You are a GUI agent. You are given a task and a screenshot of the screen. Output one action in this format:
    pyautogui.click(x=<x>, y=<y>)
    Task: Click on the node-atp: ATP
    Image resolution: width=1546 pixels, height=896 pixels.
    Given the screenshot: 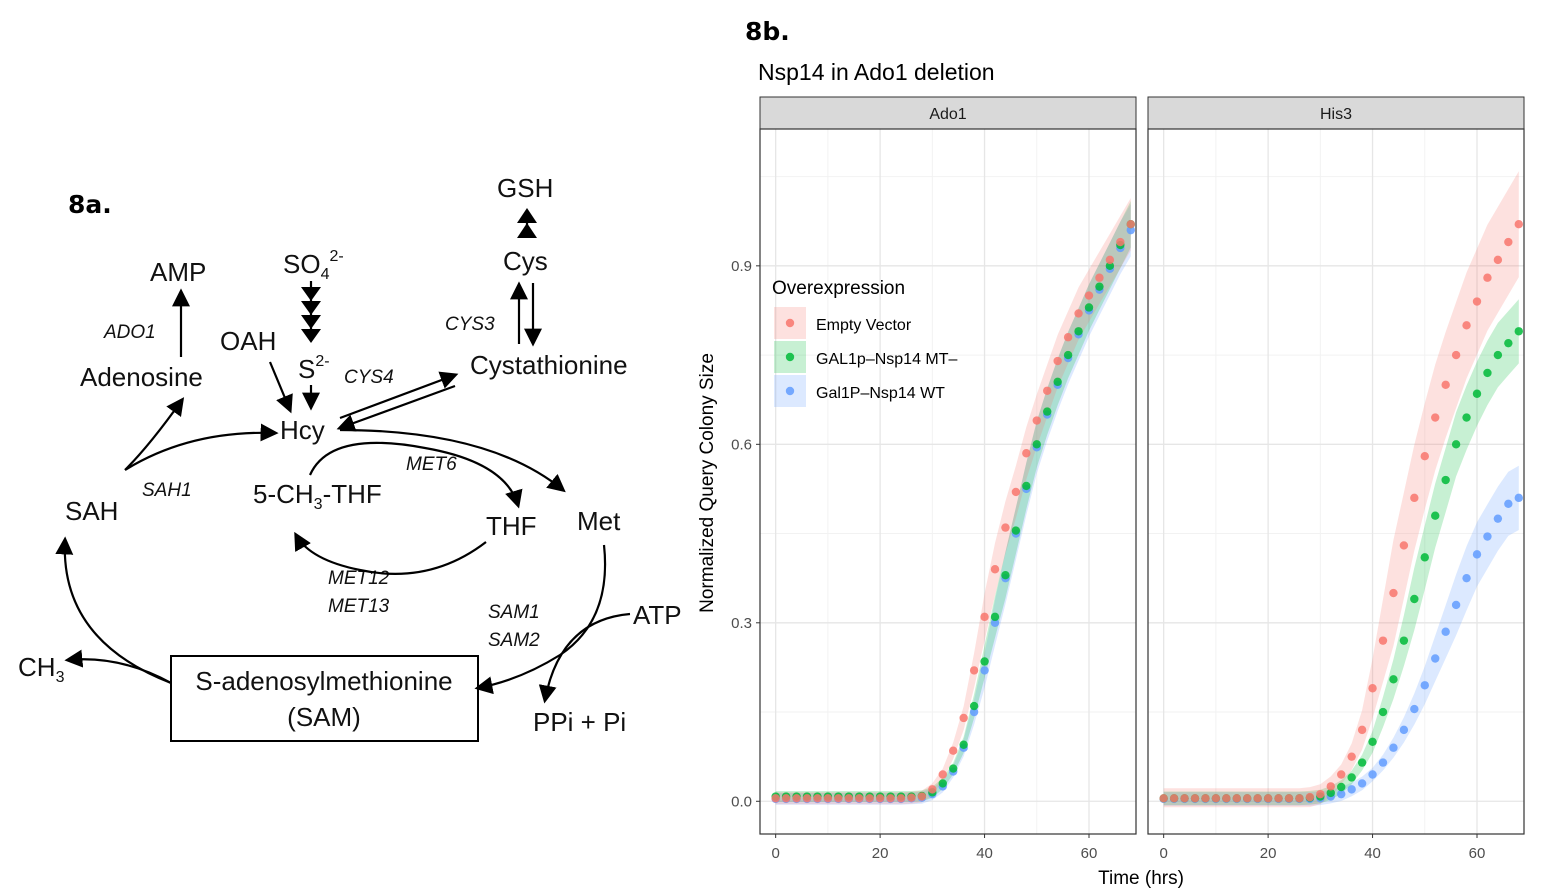 What is the action you would take?
    pyautogui.click(x=657, y=615)
    